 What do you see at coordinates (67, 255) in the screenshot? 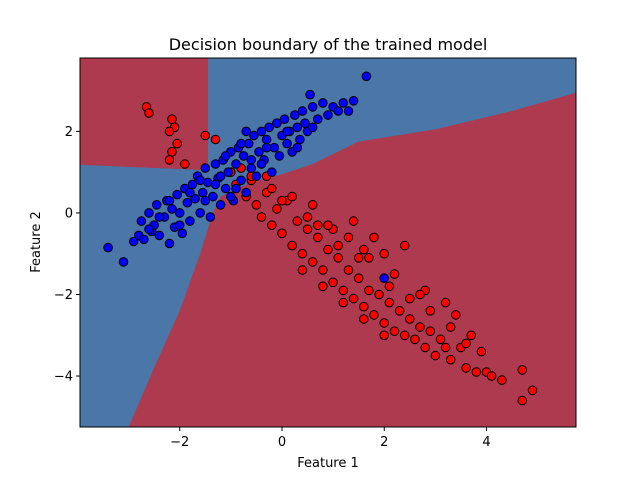
I see `y-axis-ticks: −4 −2 0 2` at bounding box center [67, 255].